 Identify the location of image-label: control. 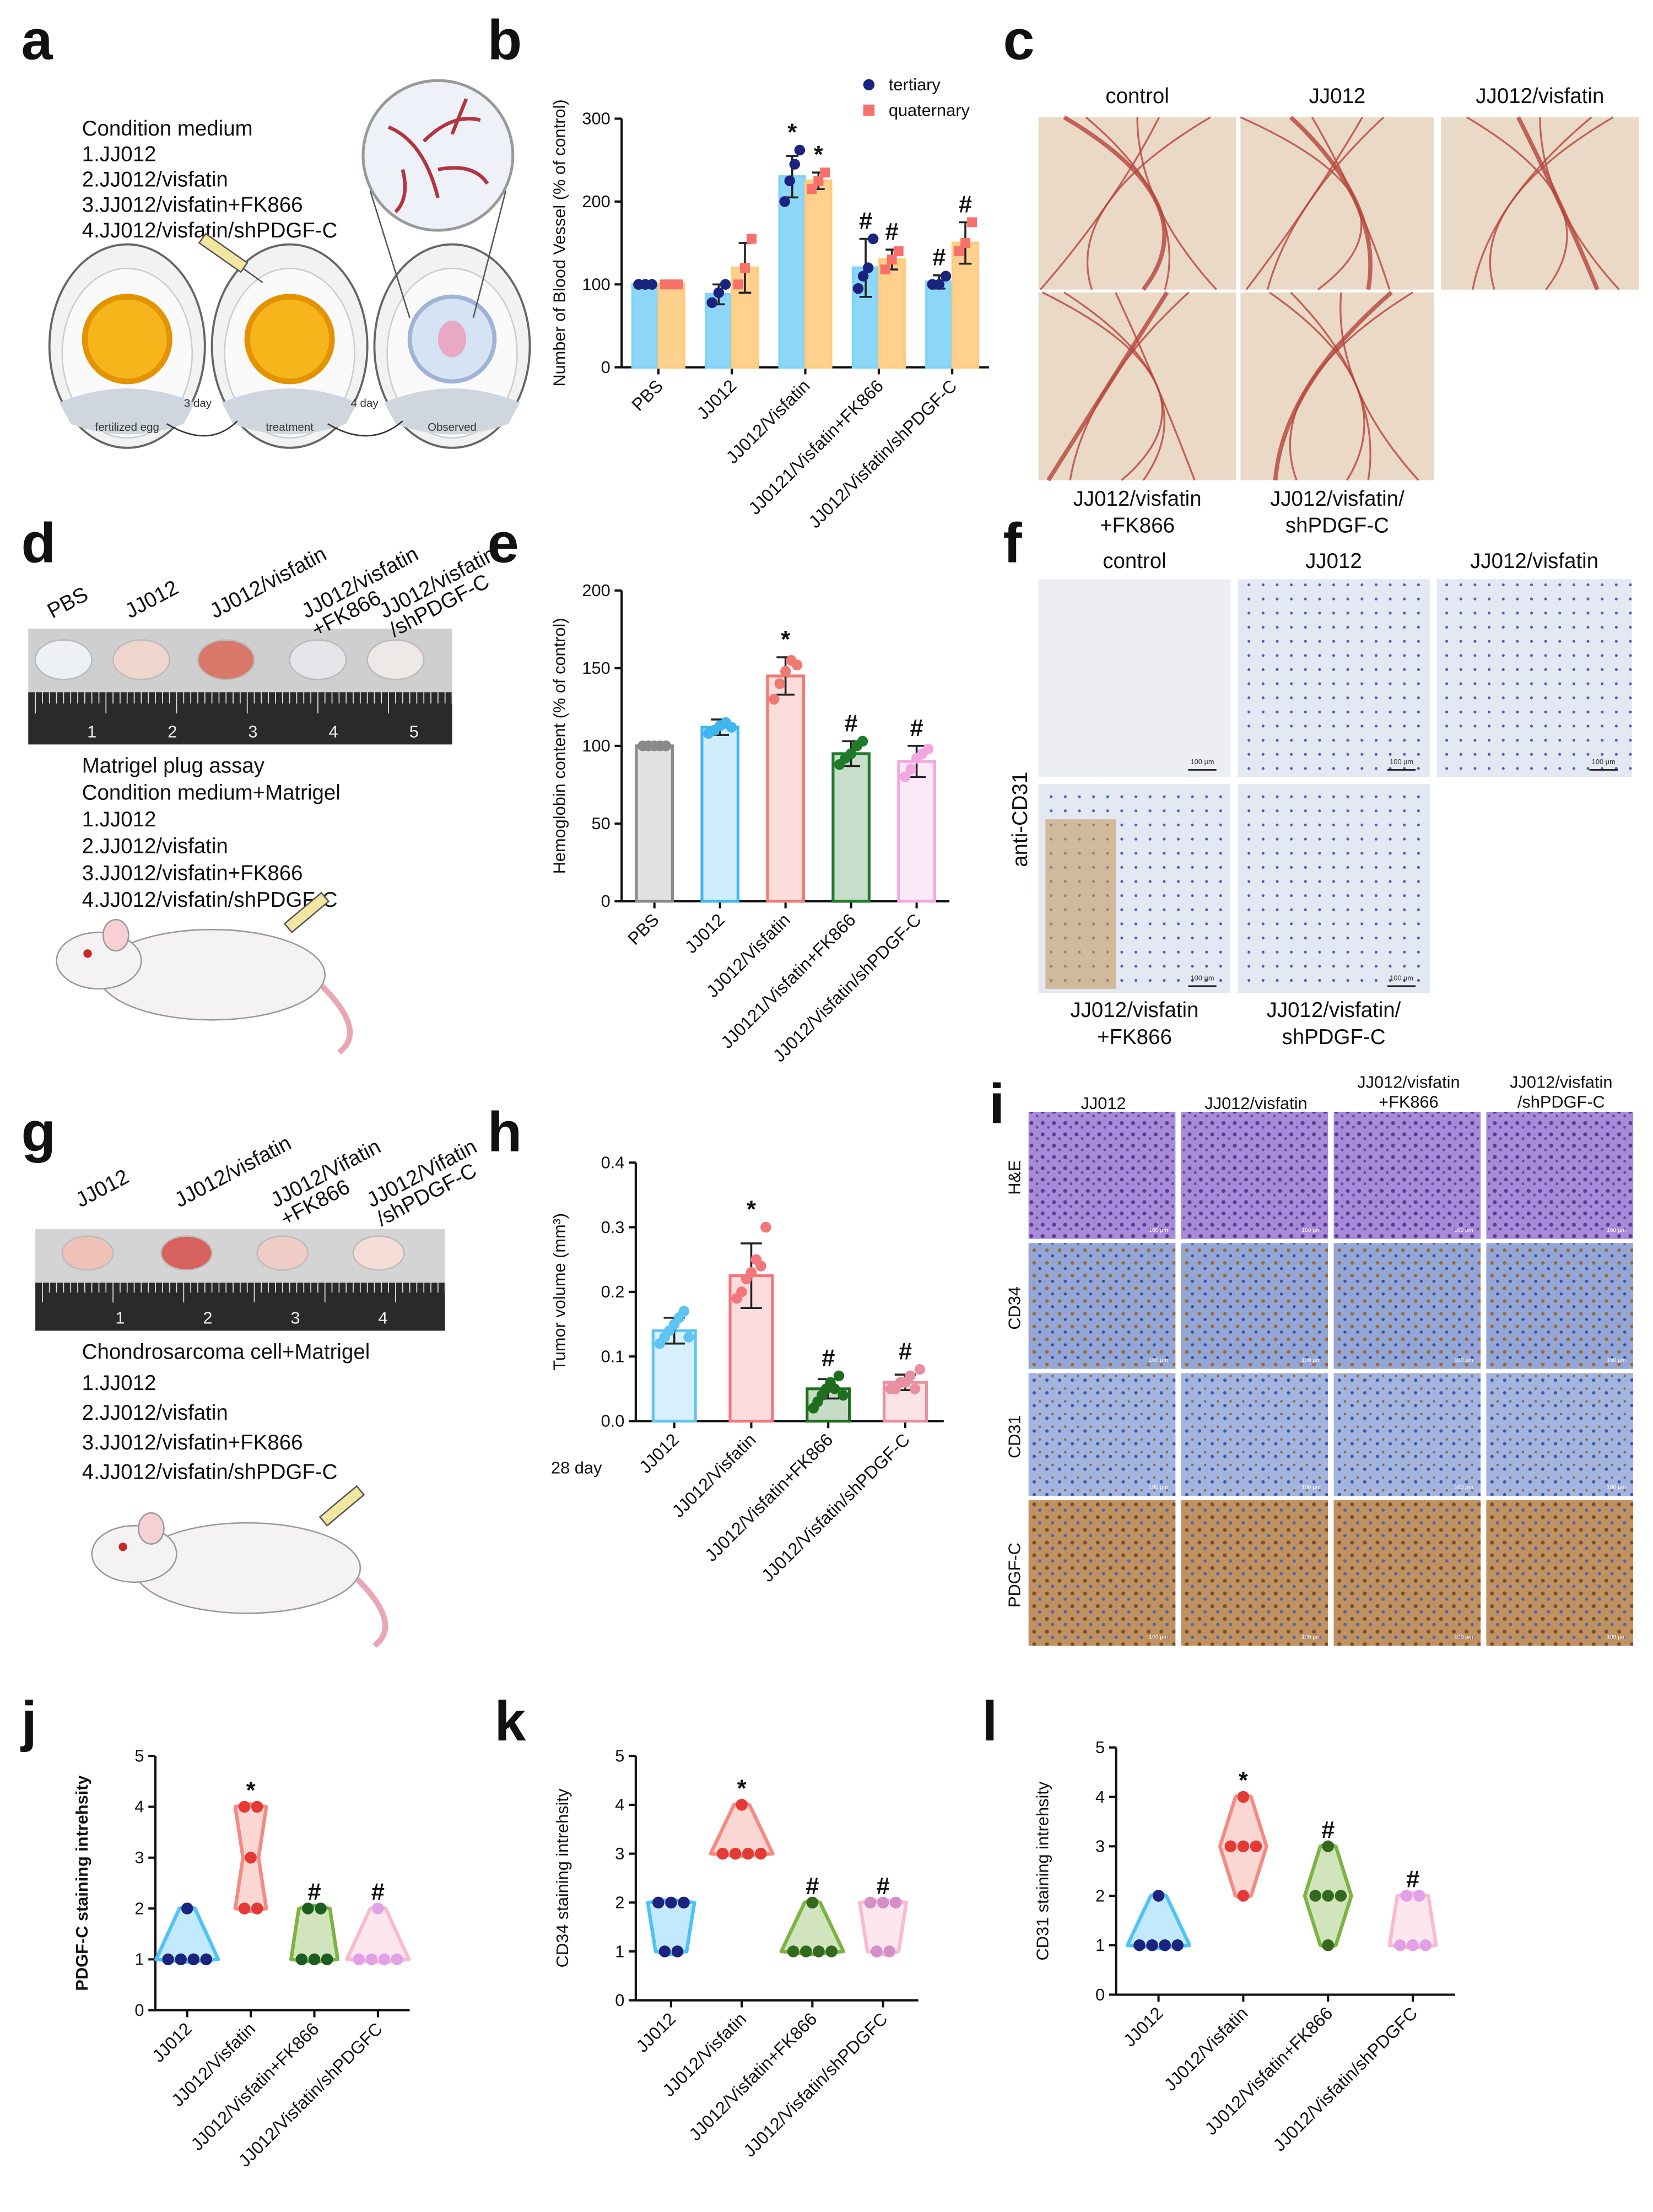
(1137, 96).